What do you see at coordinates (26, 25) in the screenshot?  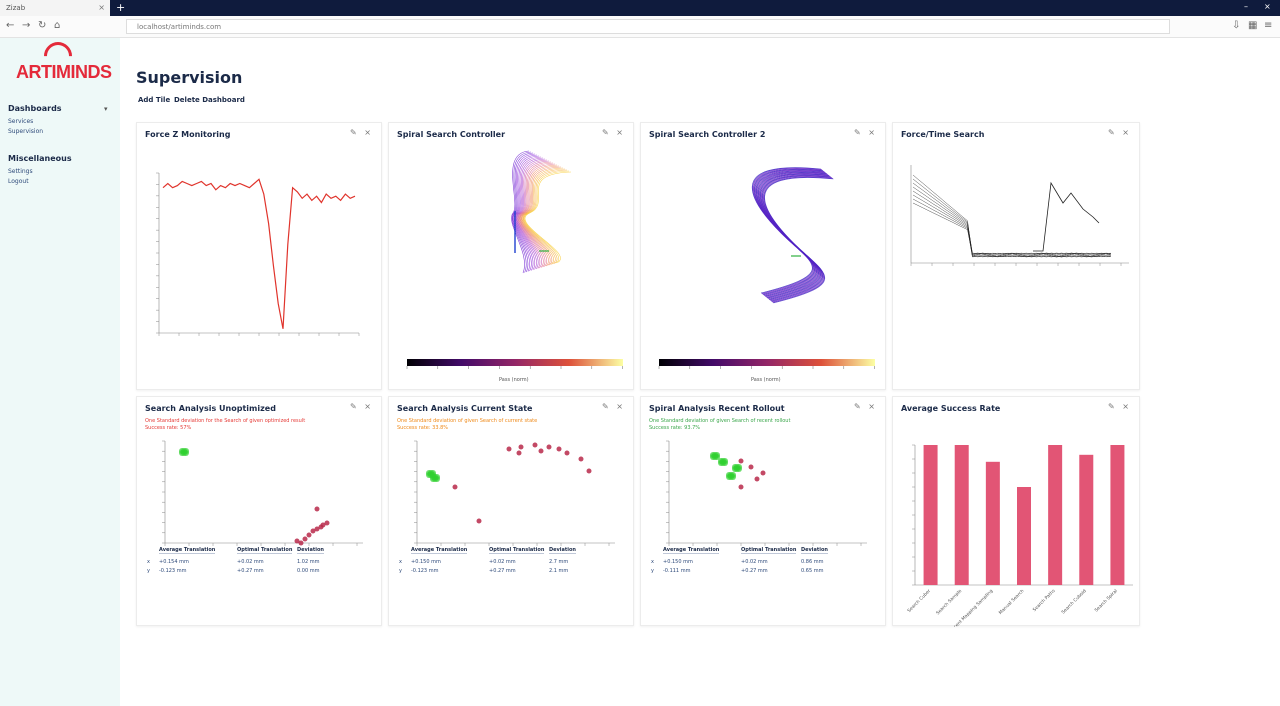 I see `forward-icon: →` at bounding box center [26, 25].